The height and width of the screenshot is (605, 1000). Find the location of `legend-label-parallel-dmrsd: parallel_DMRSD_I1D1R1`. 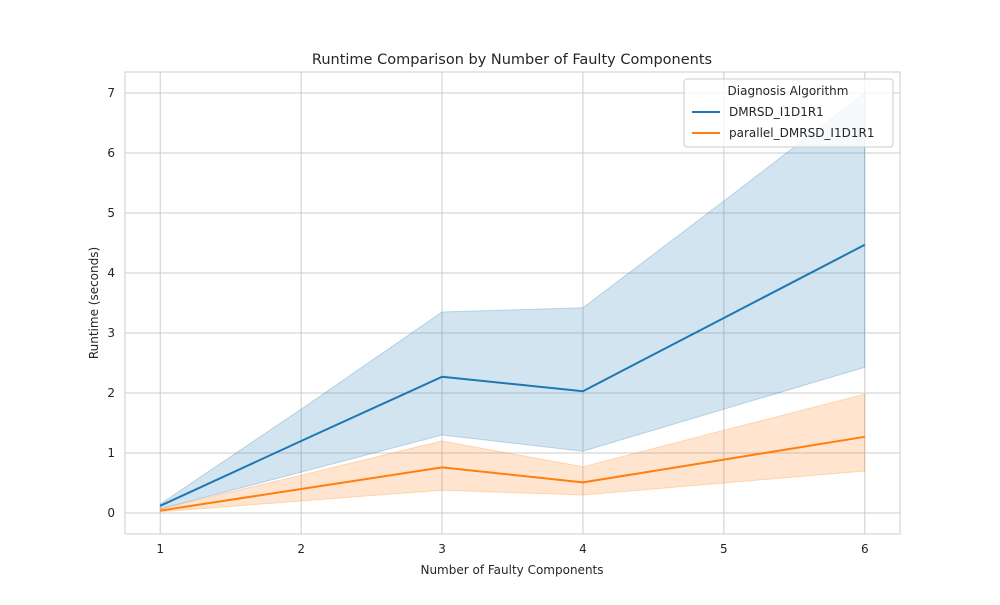

legend-label-parallel-dmrsd: parallel_DMRSD_I1D1R1 is located at coordinates (801, 133).